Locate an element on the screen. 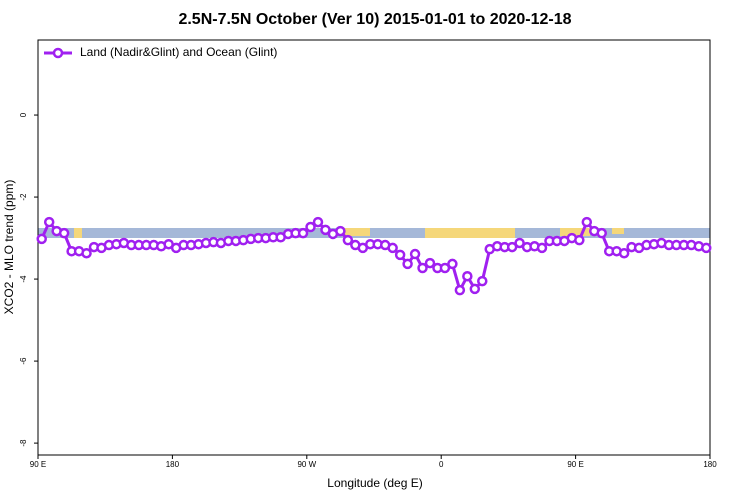 The width and height of the screenshot is (750, 500). x-tick-label: 0 is located at coordinates (441, 464).